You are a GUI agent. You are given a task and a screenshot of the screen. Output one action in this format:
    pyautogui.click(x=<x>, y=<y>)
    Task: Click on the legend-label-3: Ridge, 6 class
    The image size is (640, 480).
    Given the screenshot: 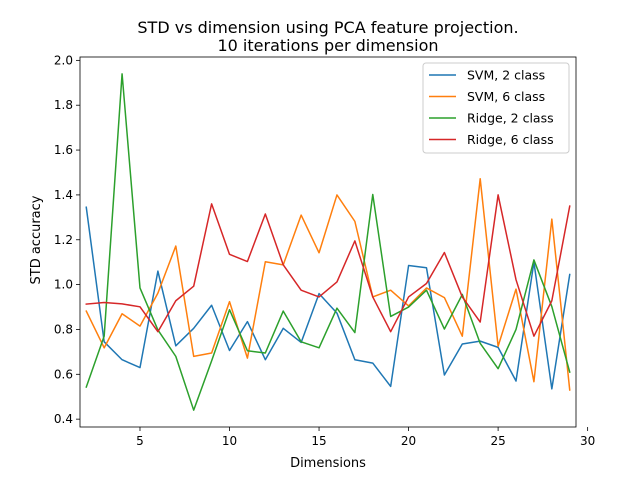 What is the action you would take?
    pyautogui.click(x=510, y=139)
    